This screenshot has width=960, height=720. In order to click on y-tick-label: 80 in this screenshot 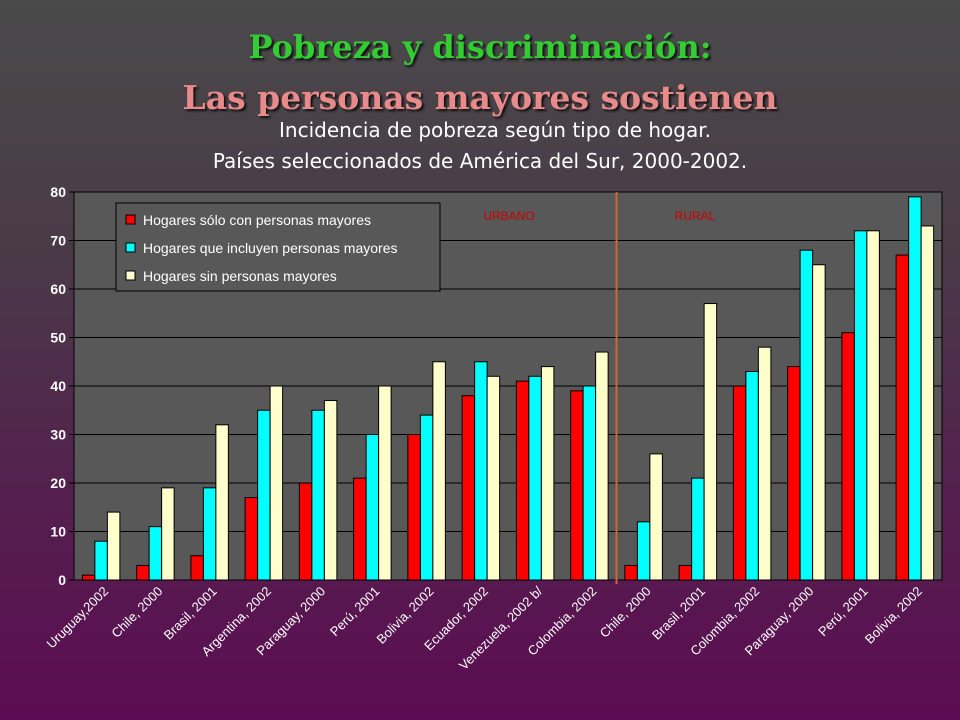, I will do `click(58, 192)`.